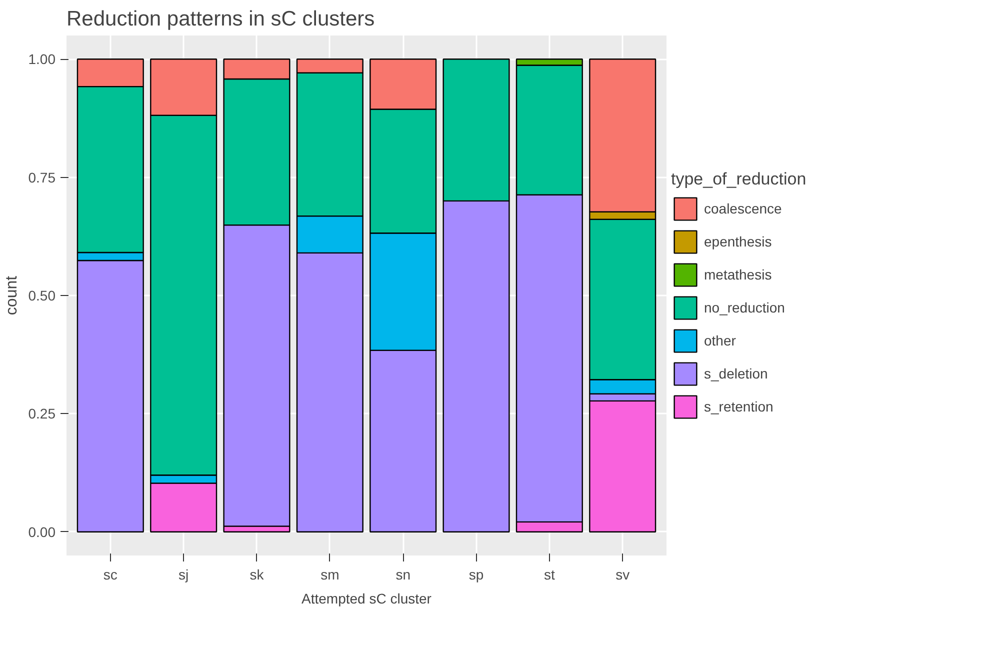 The image size is (983, 653). Describe the element at coordinates (42, 296) in the screenshot. I see `y-tick-label: 0.50` at that location.